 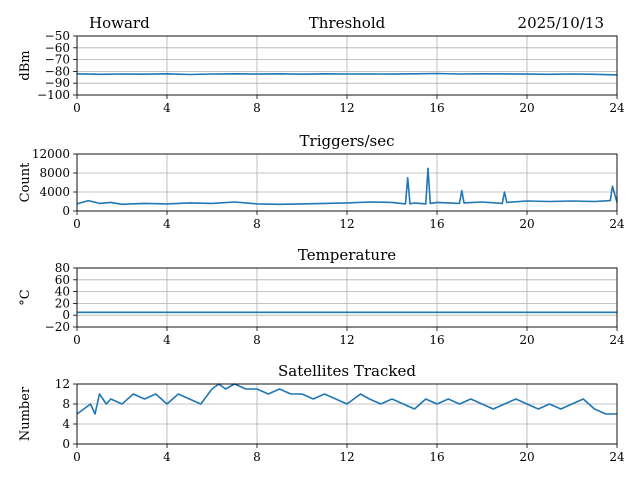 What do you see at coordinates (66, 404) in the screenshot?
I see `y-tick-label: 8` at bounding box center [66, 404].